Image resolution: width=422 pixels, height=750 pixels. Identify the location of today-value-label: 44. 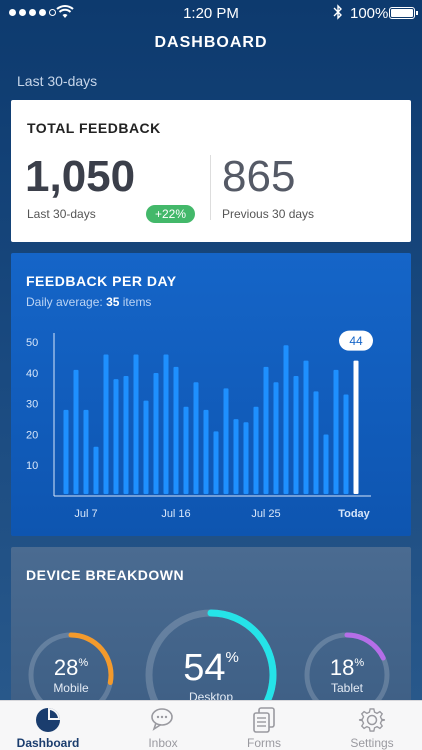
(356, 341).